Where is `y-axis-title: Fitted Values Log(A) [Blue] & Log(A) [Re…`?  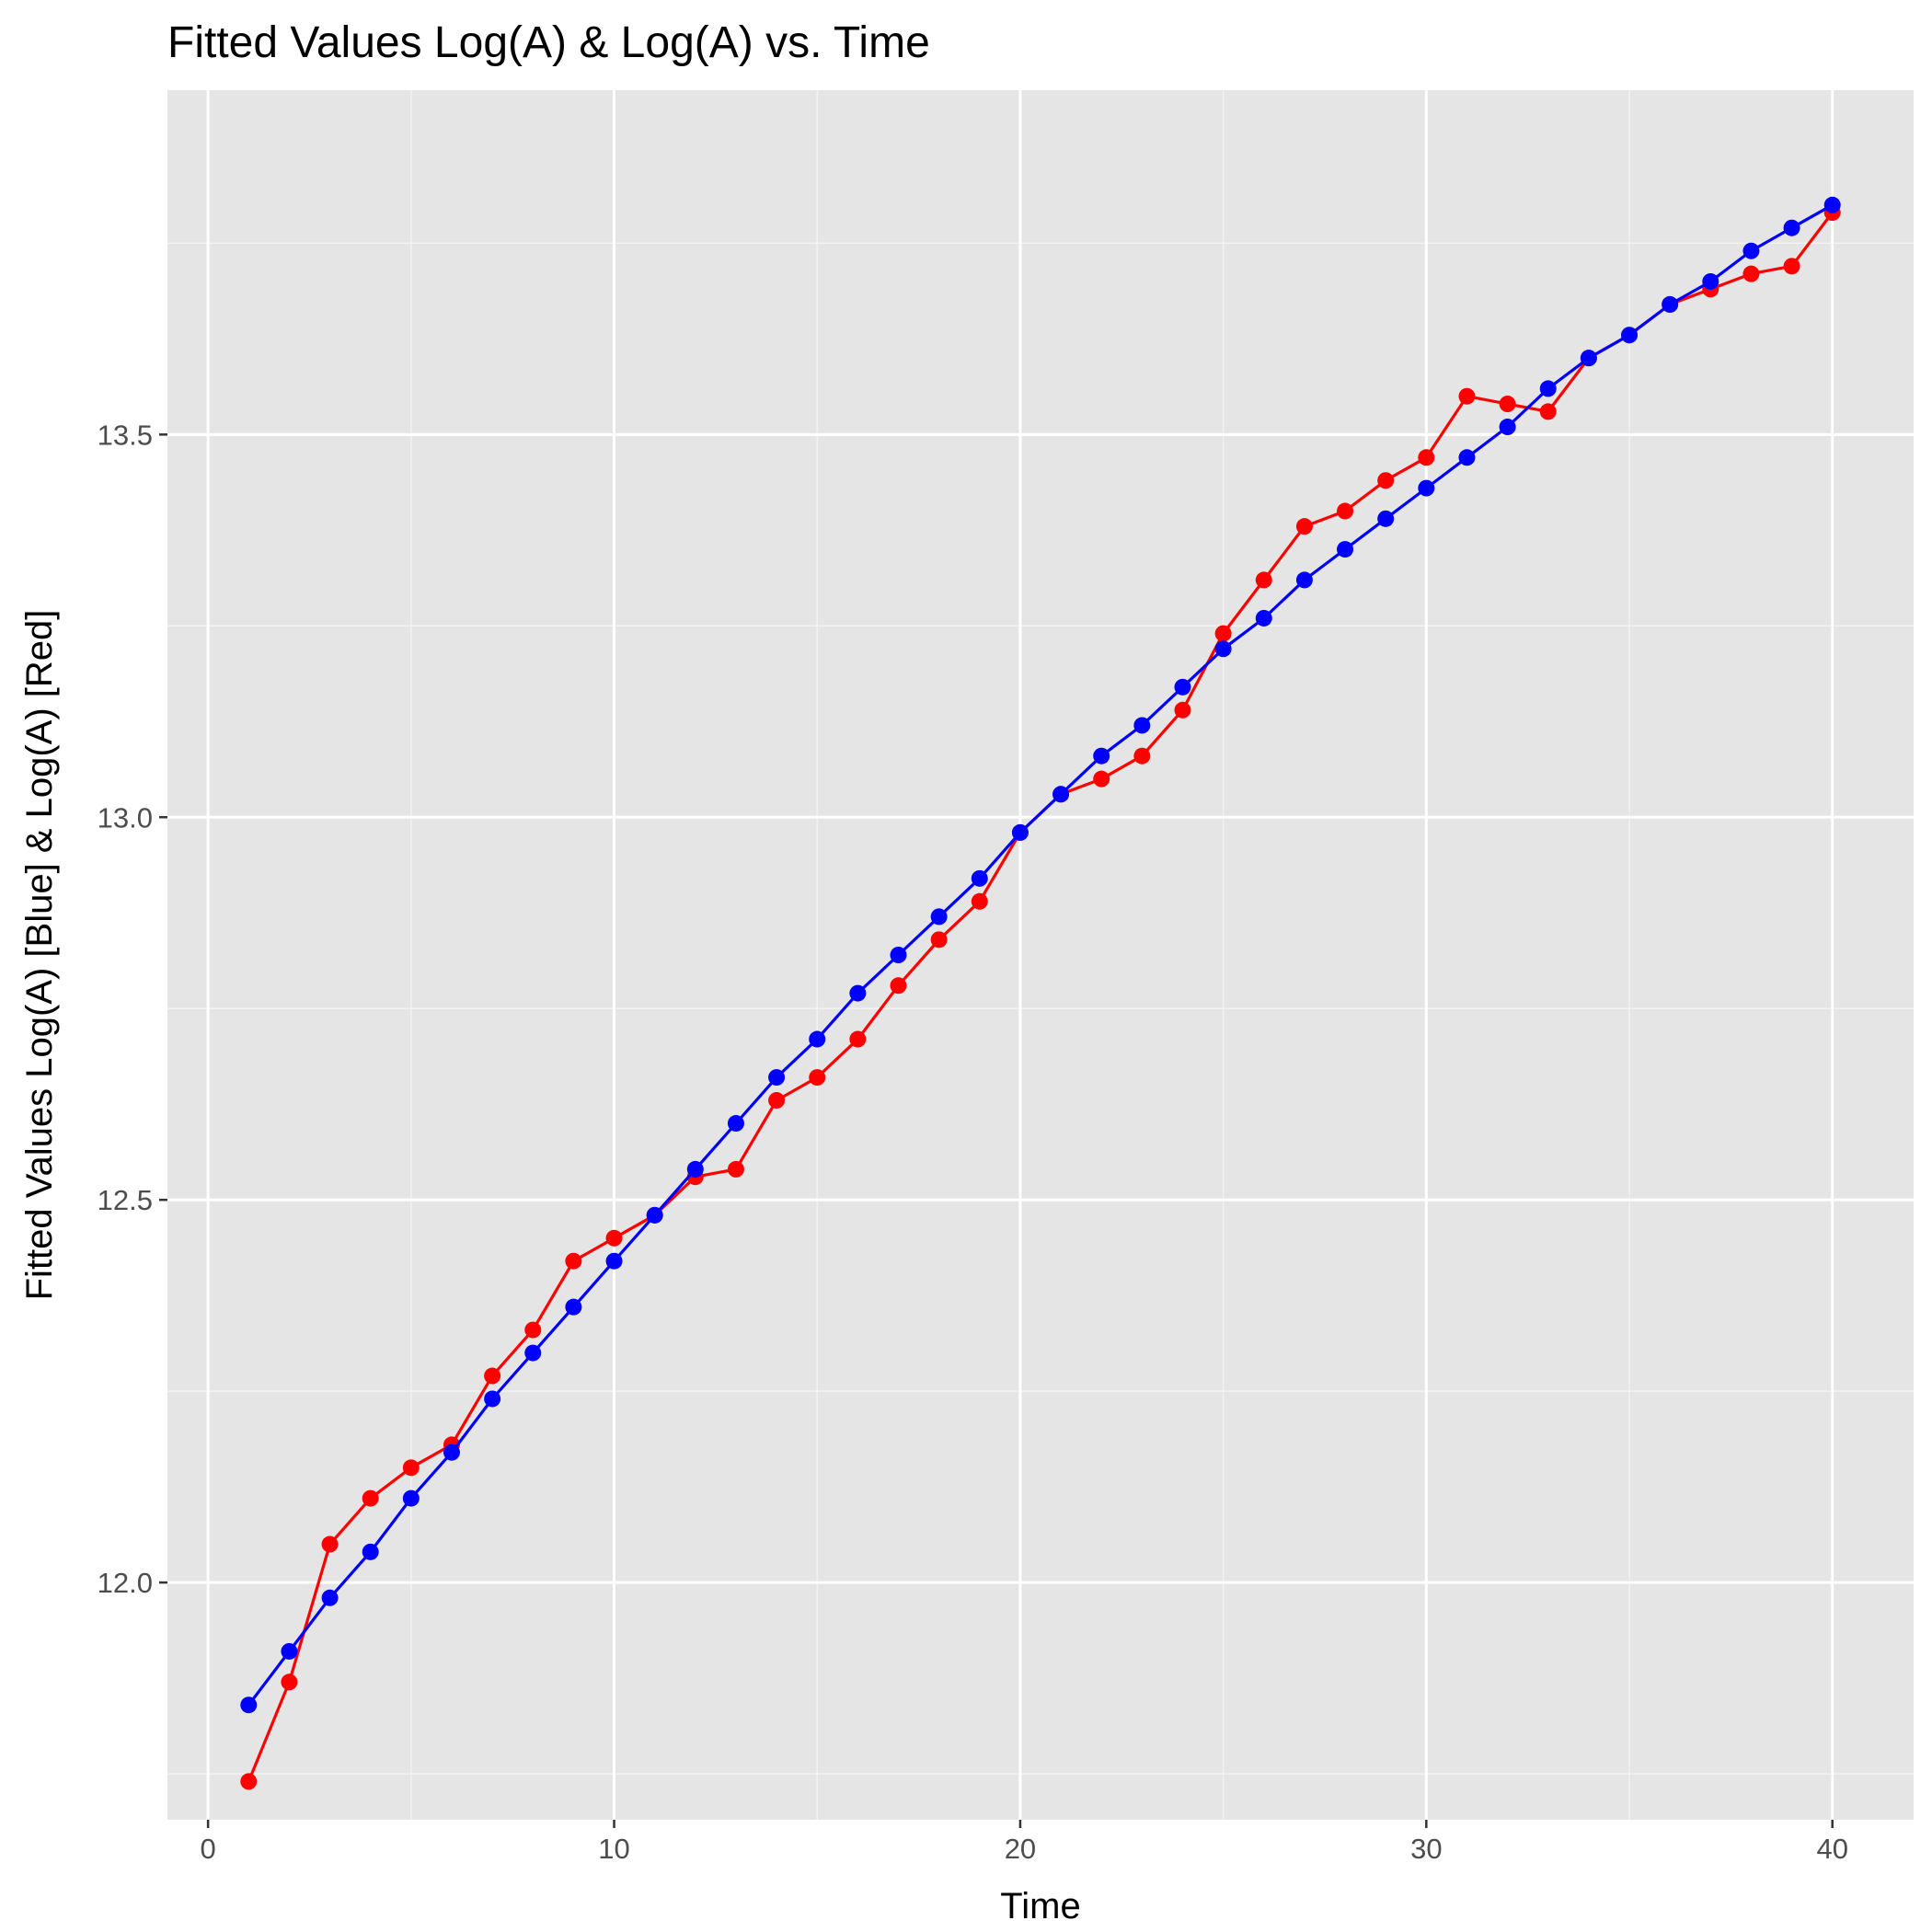 y-axis-title: Fitted Values Log(A) [Blue] & Log(A) [Re… is located at coordinates (39, 955).